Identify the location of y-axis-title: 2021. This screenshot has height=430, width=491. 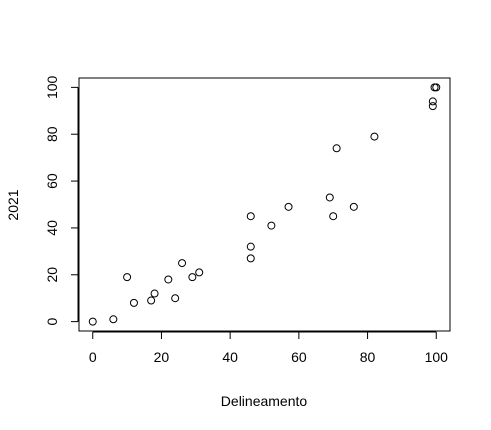
(13, 204).